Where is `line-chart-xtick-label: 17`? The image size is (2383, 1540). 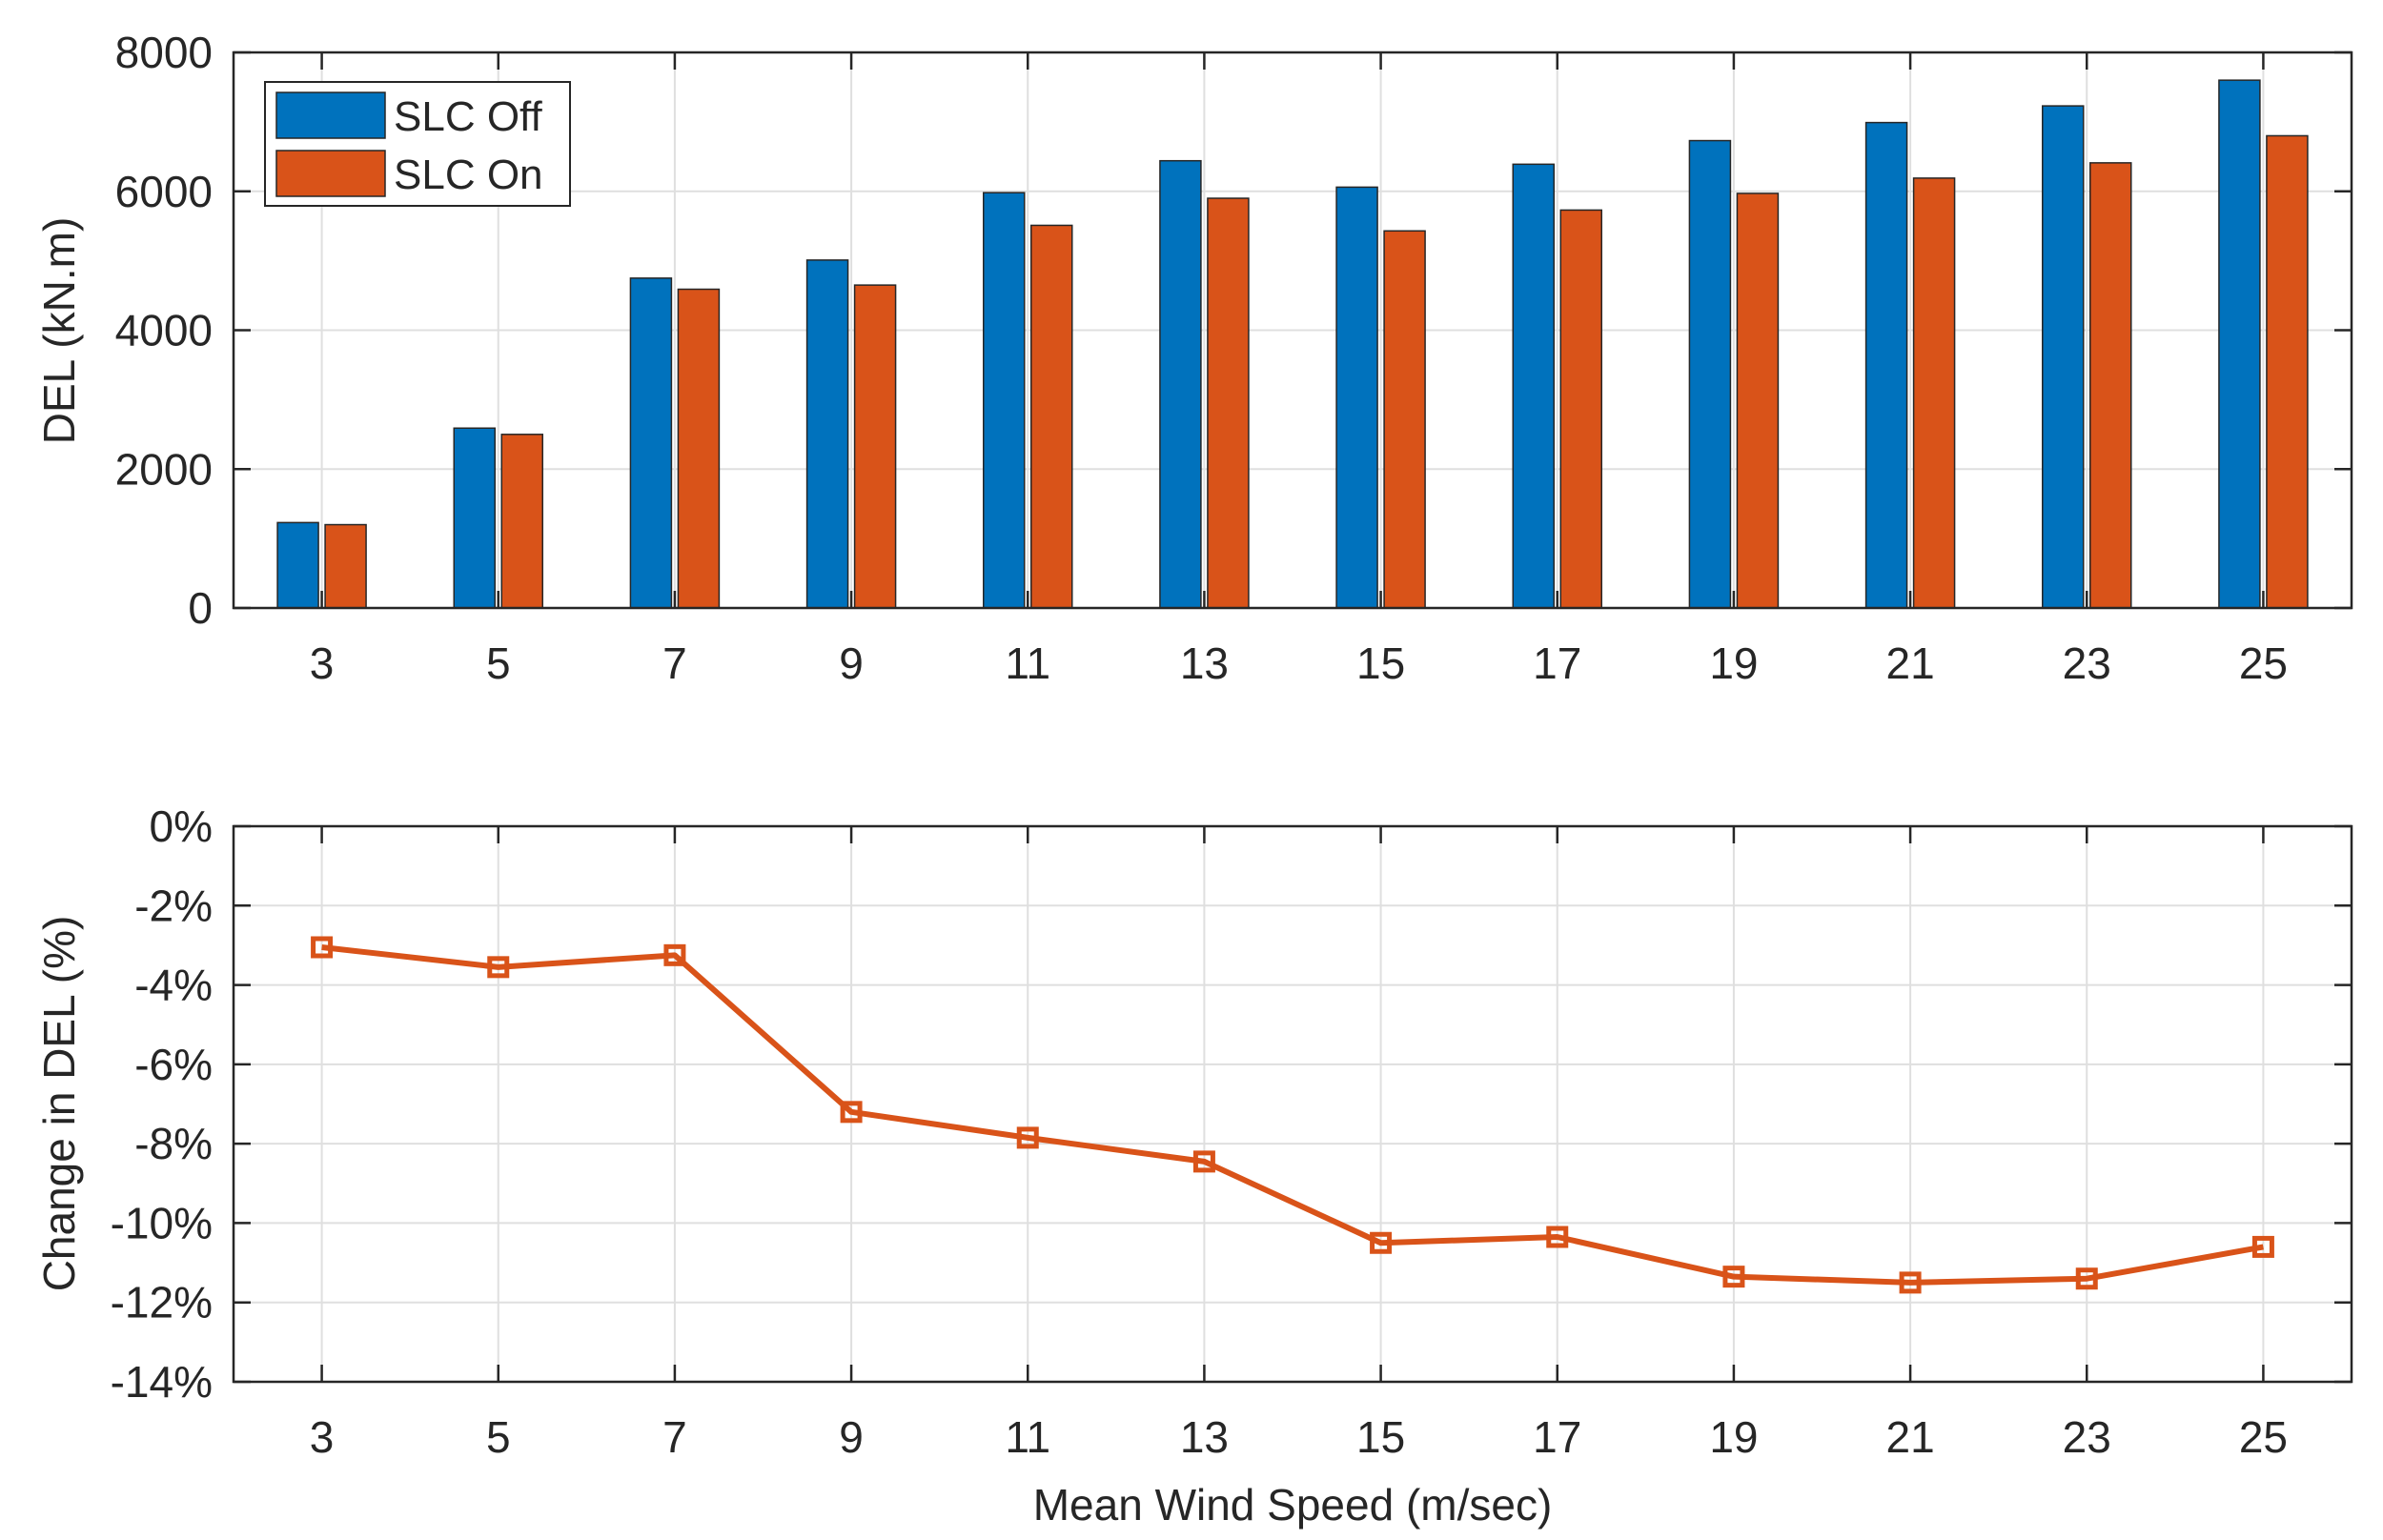
line-chart-xtick-label: 17 is located at coordinates (1557, 1437).